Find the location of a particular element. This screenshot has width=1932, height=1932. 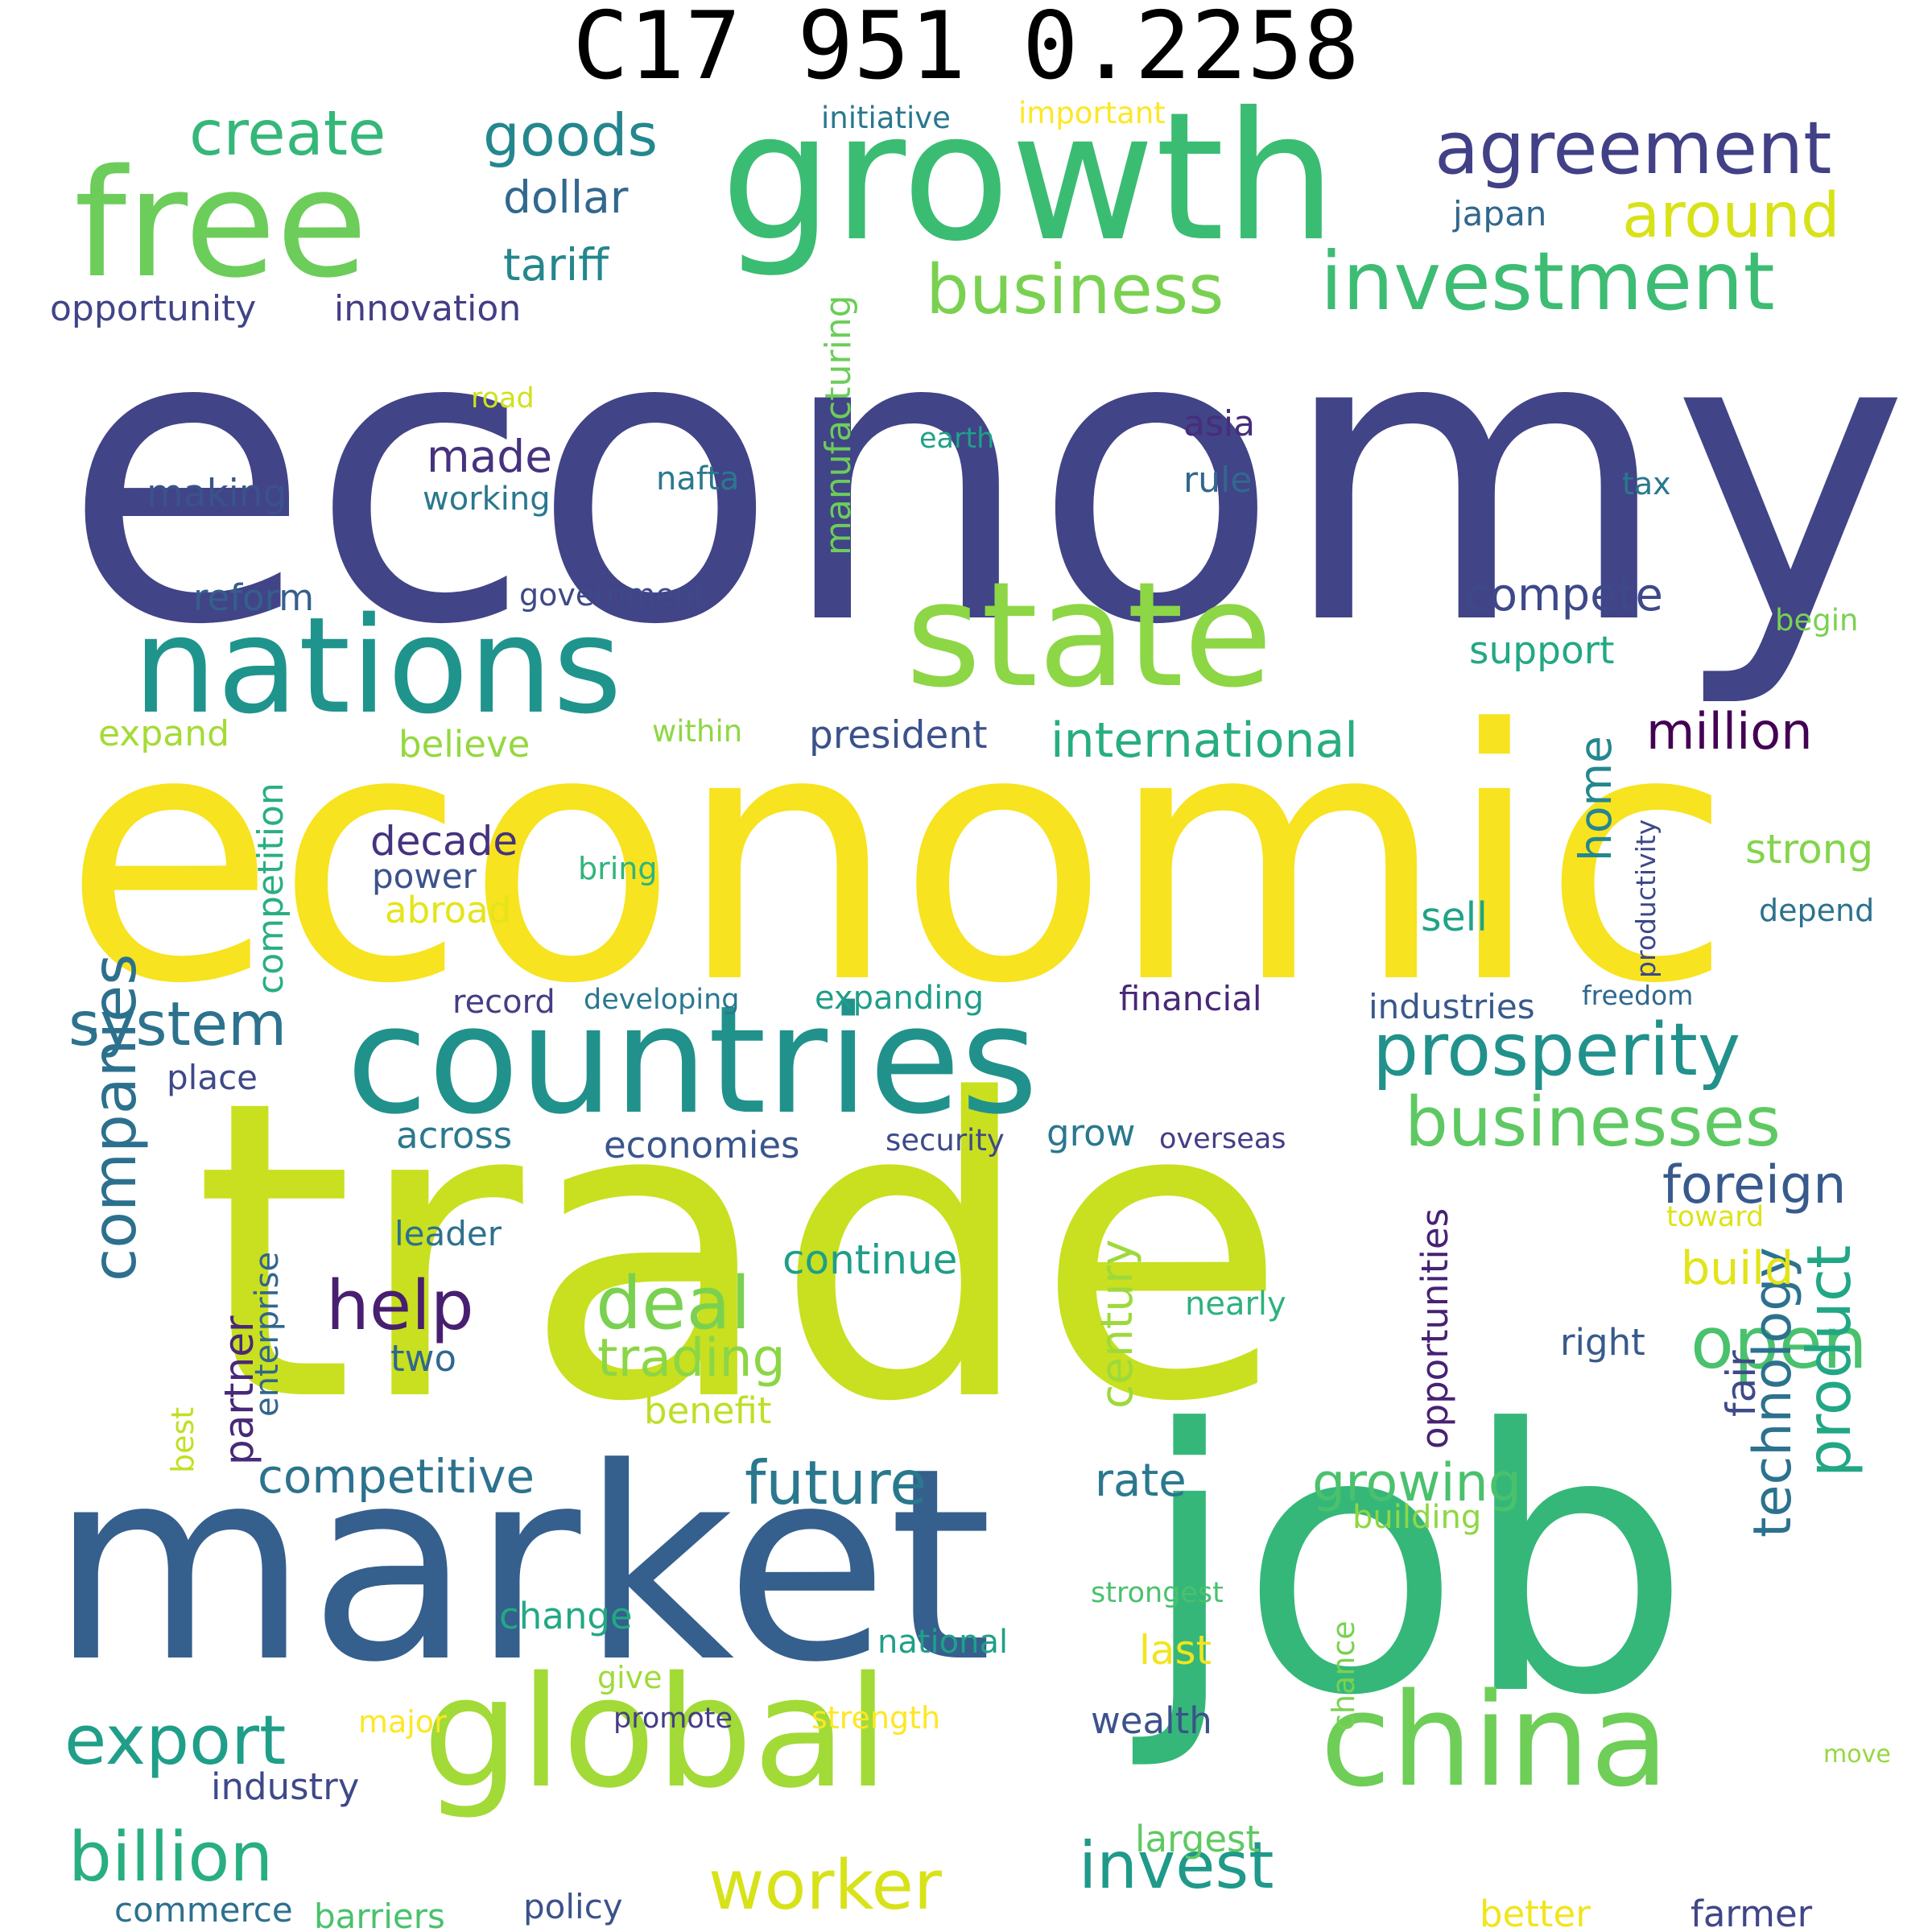

cloud-word: continue is located at coordinates (870, 1259).